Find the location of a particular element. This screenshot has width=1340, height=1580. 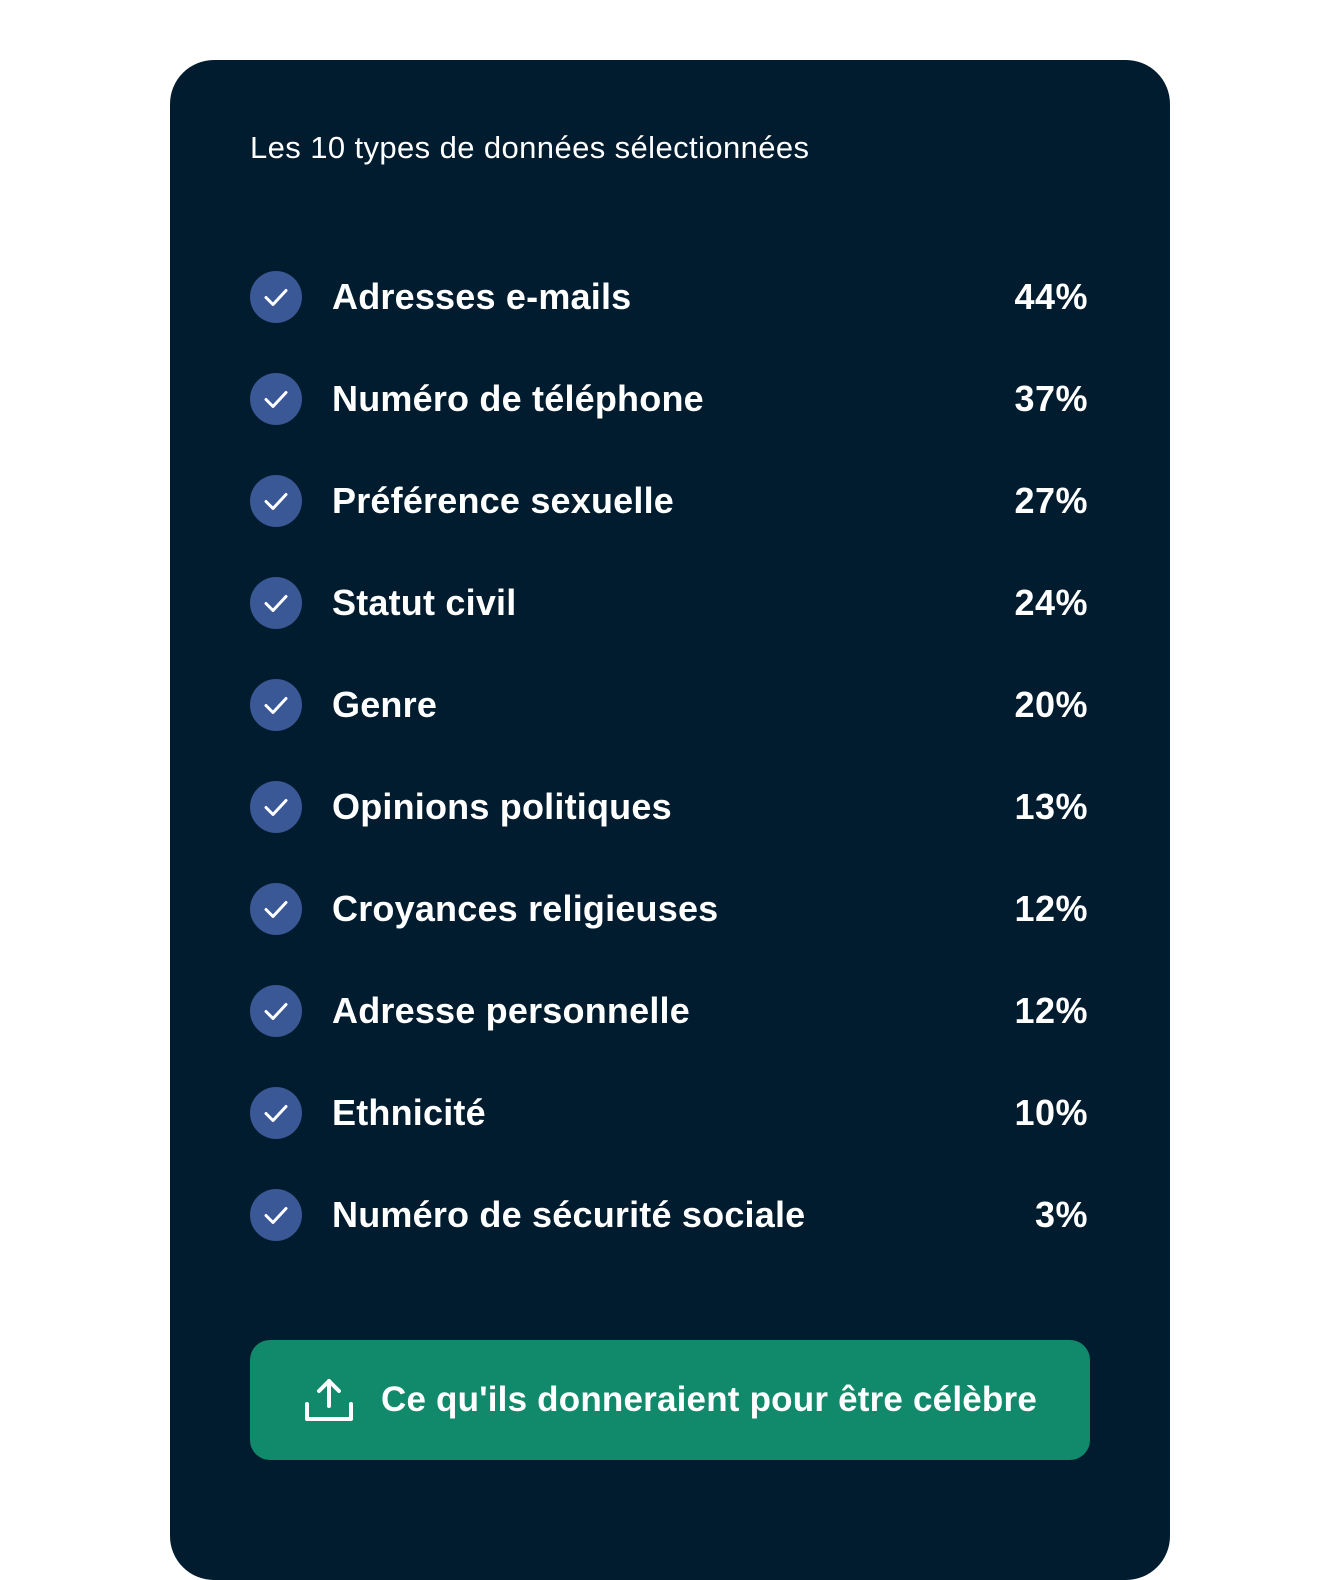

item-percentage: 3% is located at coordinates (1061, 1214).